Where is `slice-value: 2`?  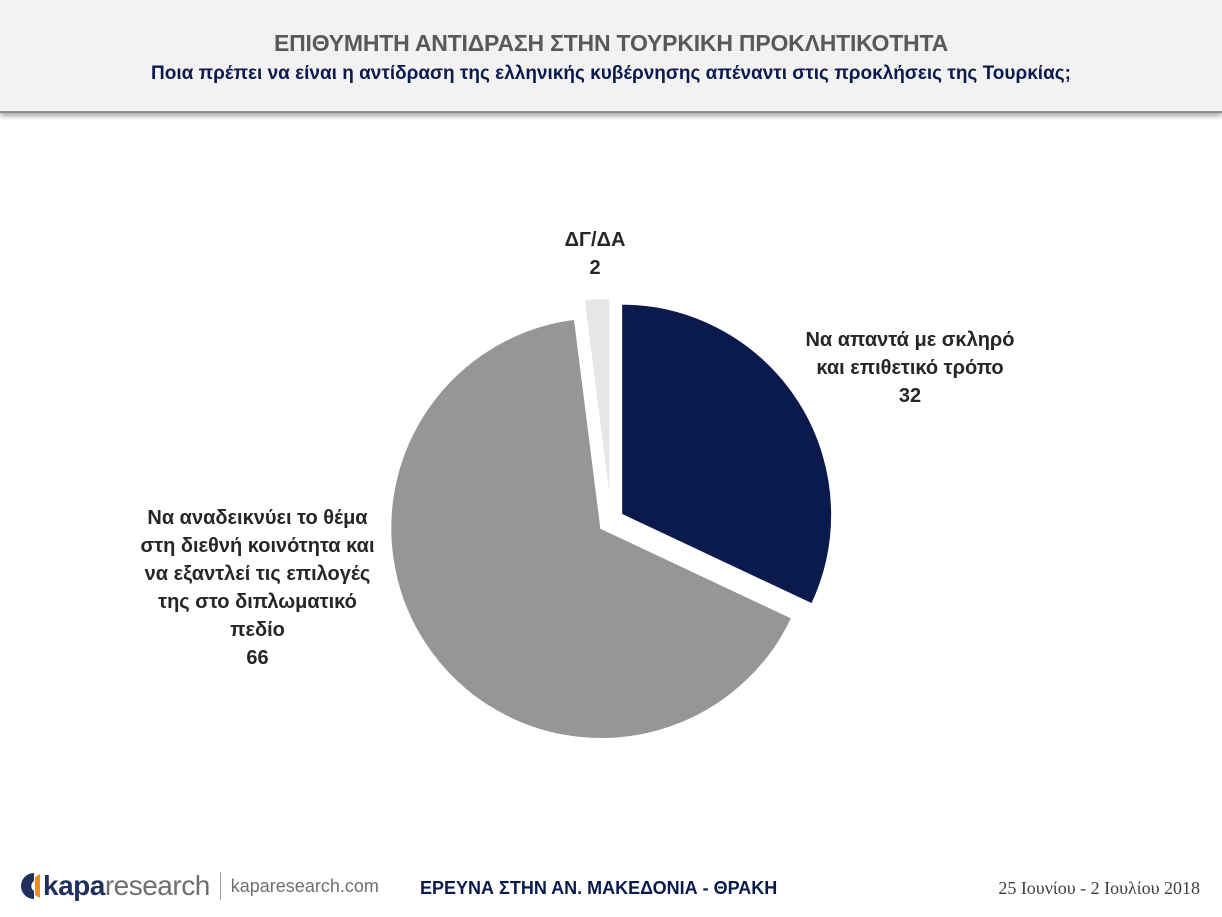
slice-value: 2 is located at coordinates (595, 268).